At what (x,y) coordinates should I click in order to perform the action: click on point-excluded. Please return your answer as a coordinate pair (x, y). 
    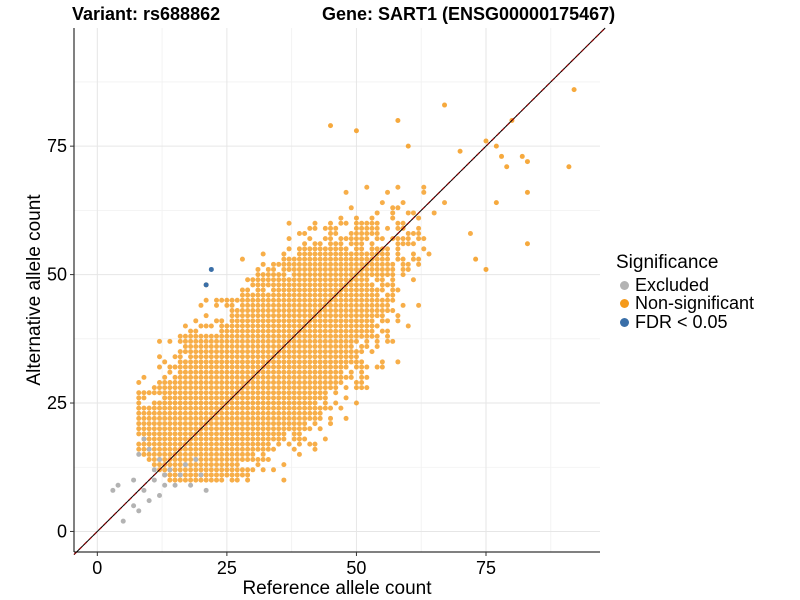
    Looking at the image, I should click on (206, 490).